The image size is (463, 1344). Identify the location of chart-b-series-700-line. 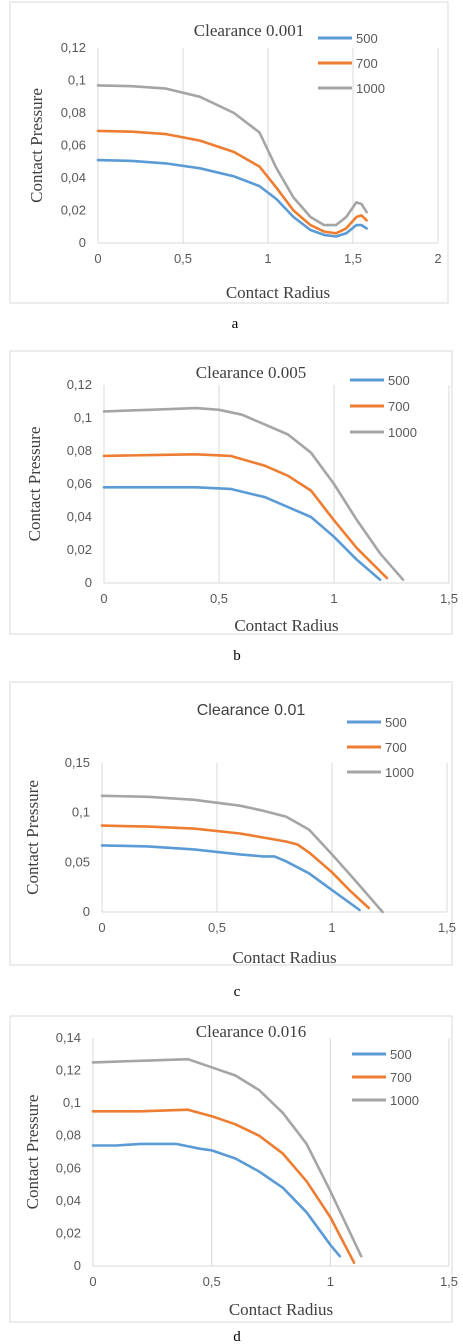
(245, 516).